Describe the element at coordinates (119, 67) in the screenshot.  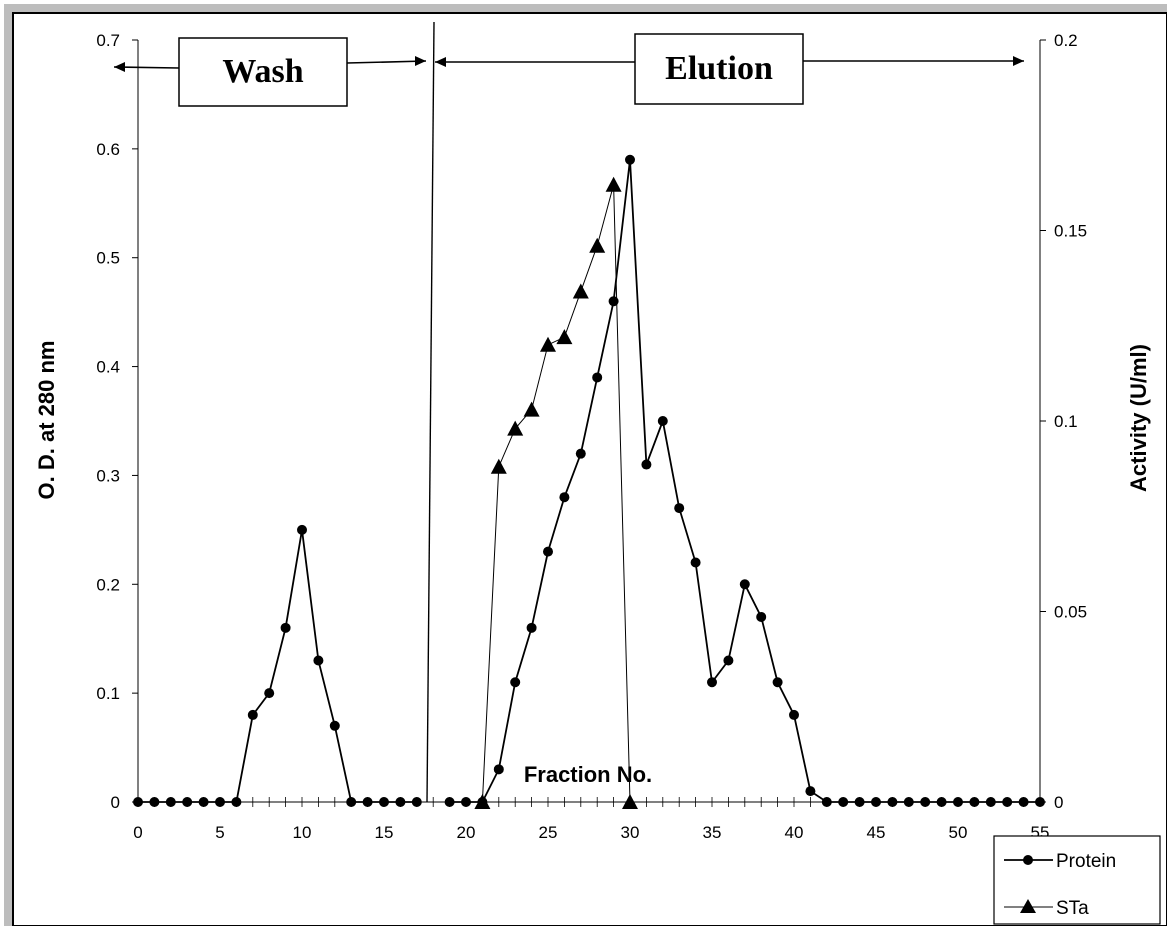
I see `wash-arrow-left-head` at that location.